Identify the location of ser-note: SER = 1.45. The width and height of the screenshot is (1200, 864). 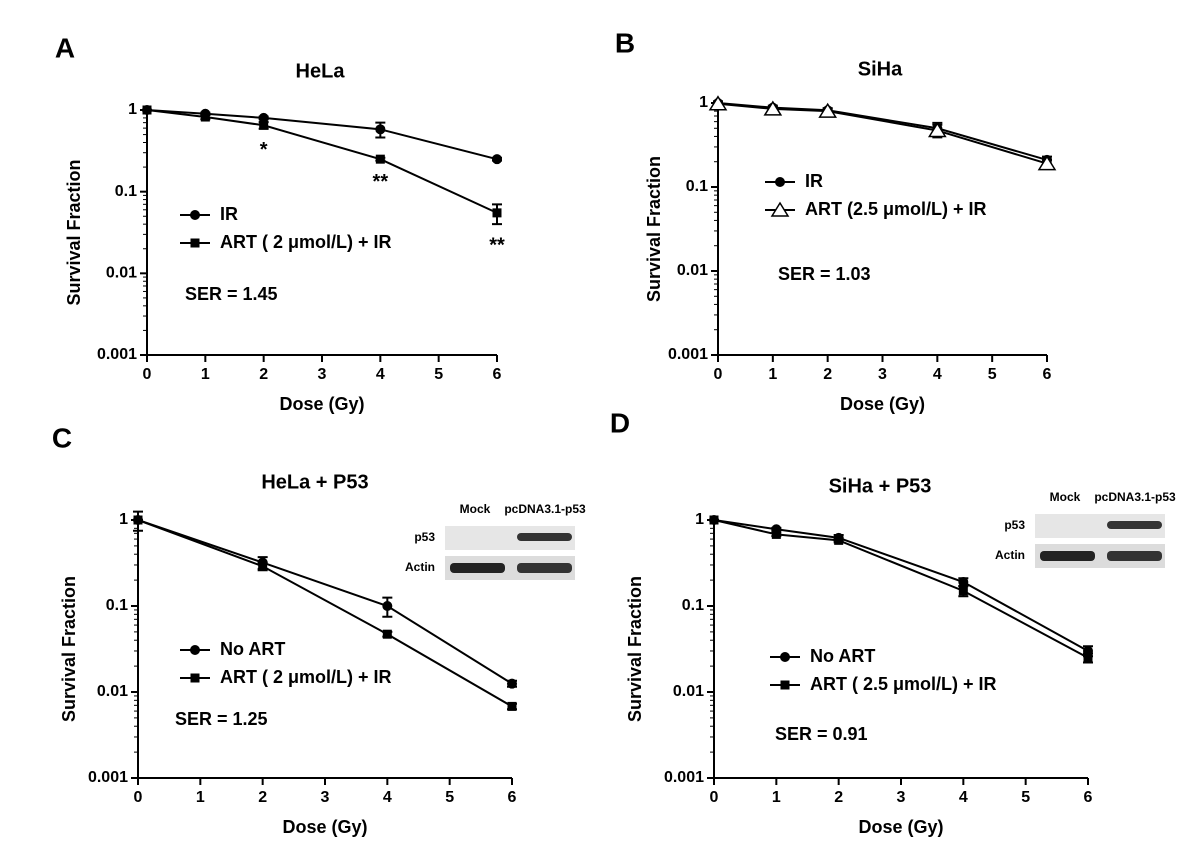
(231, 294).